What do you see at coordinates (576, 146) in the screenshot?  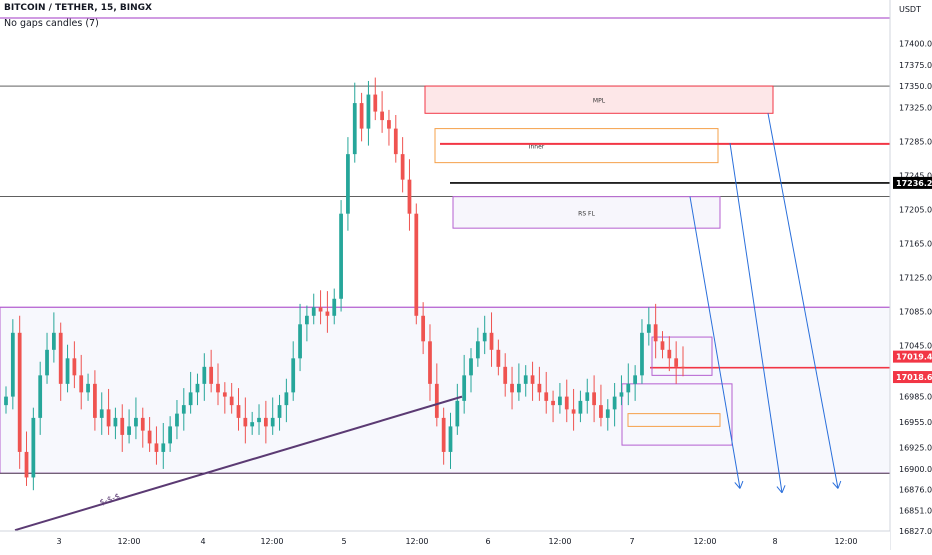 I see `zone-box` at bounding box center [576, 146].